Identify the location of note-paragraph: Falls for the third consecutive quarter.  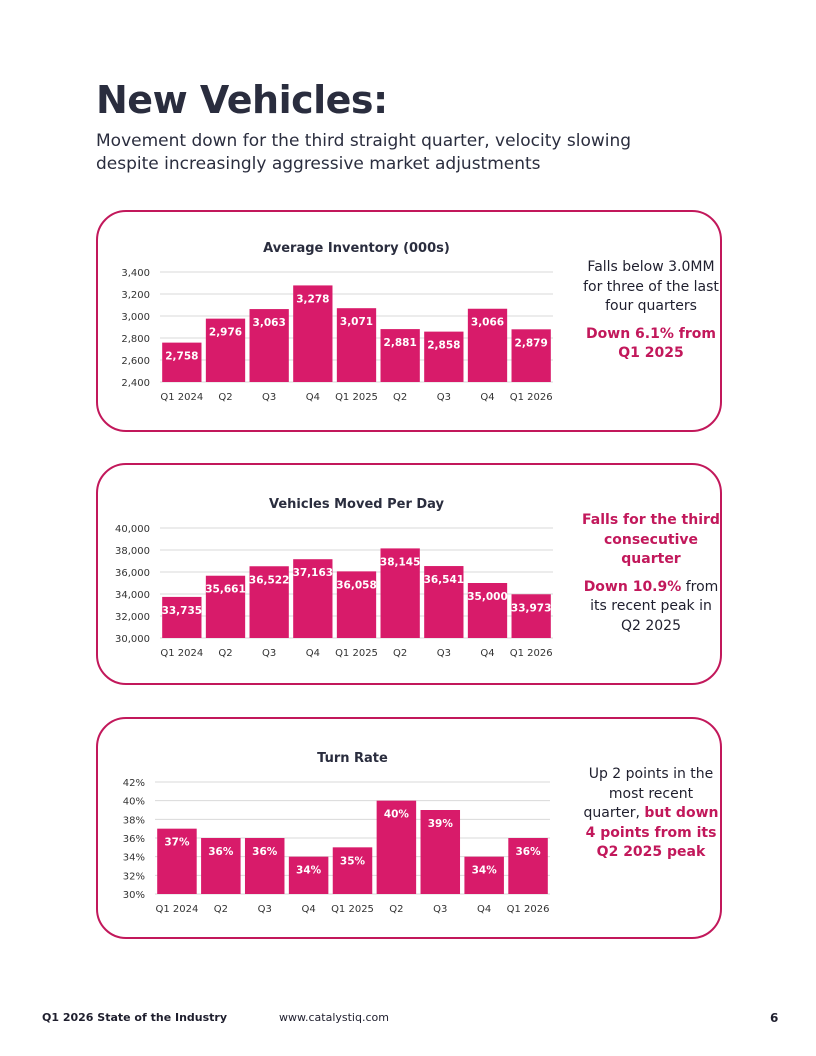
(651, 540).